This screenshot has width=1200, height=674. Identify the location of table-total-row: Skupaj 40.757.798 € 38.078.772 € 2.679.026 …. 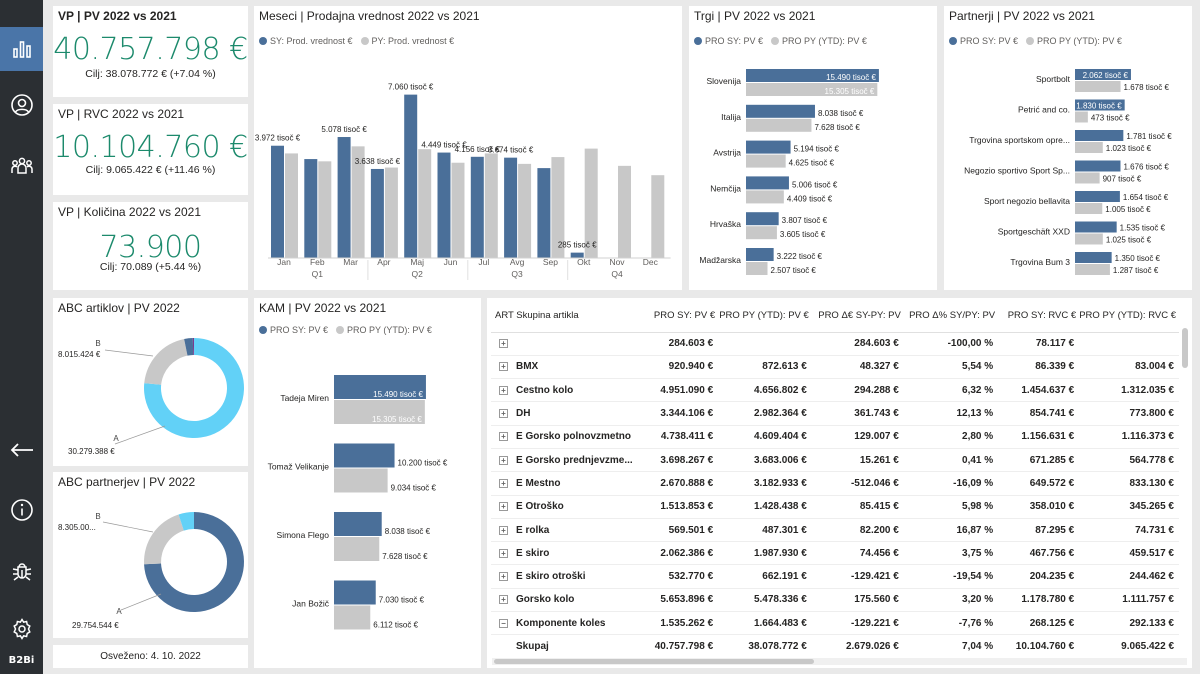
(835, 646).